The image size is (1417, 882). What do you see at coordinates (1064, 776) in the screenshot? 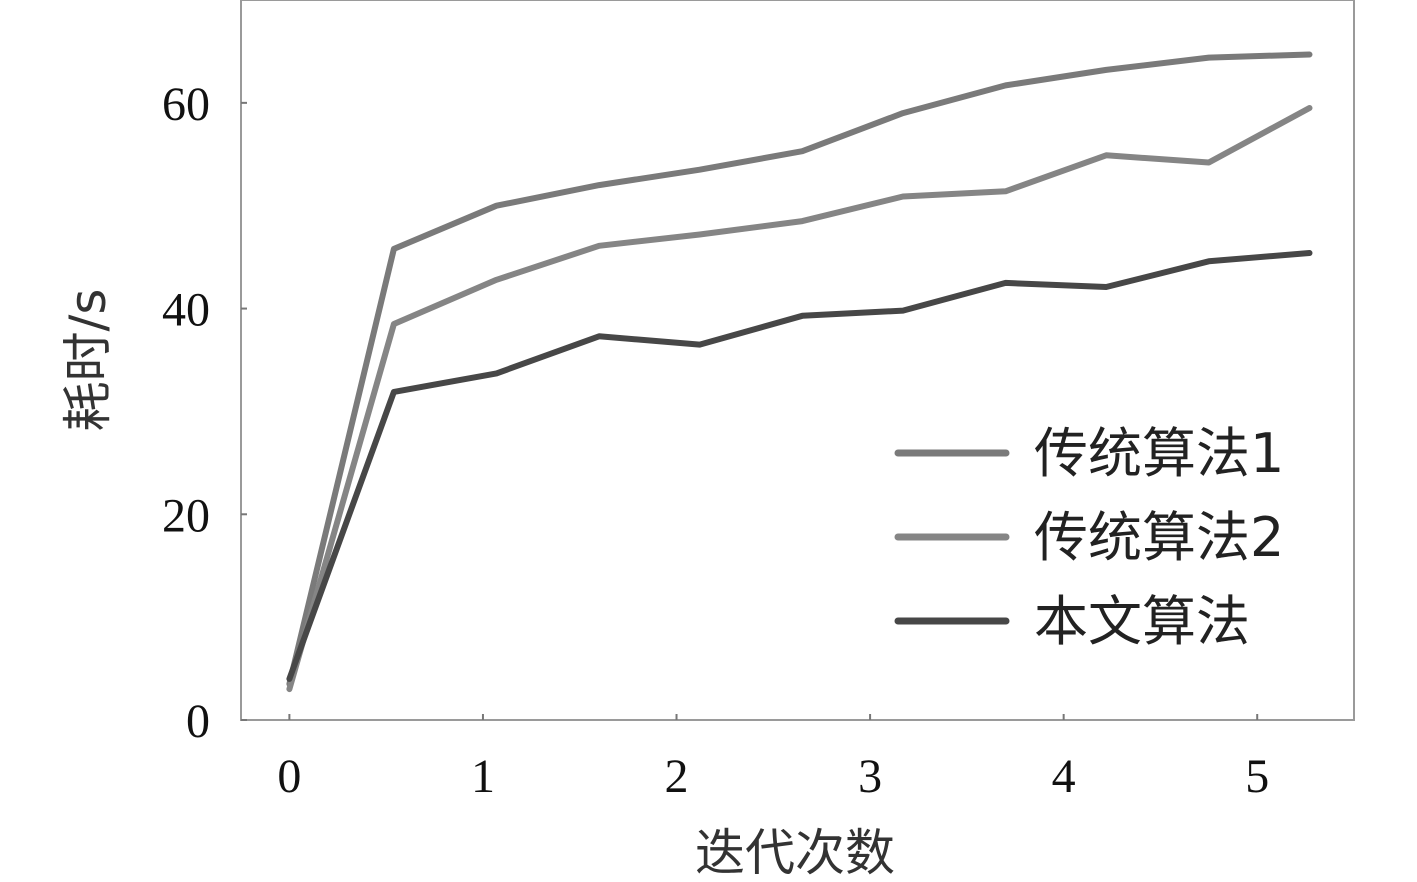
I see `x-tick-label: 4` at bounding box center [1064, 776].